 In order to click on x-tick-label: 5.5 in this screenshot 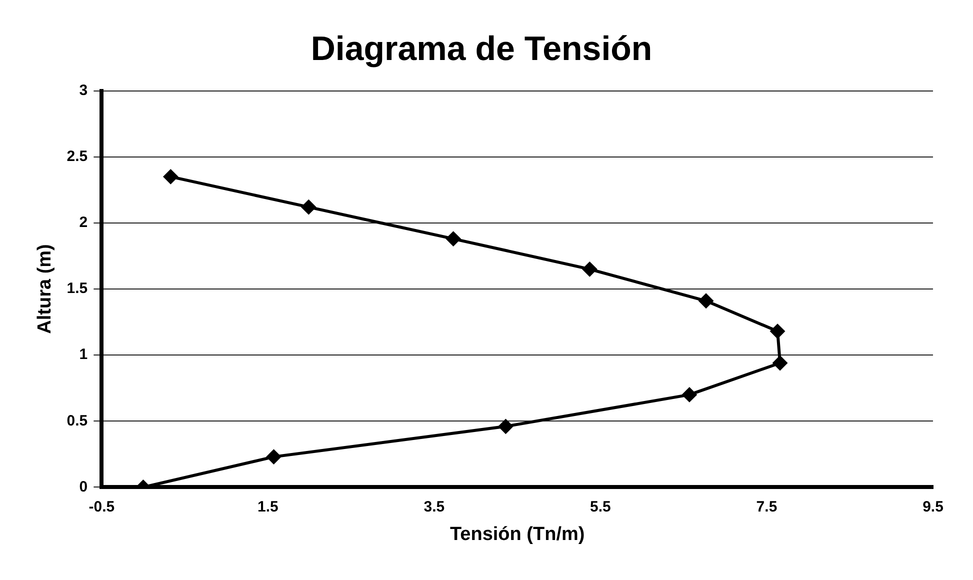, I will do `click(600, 507)`.